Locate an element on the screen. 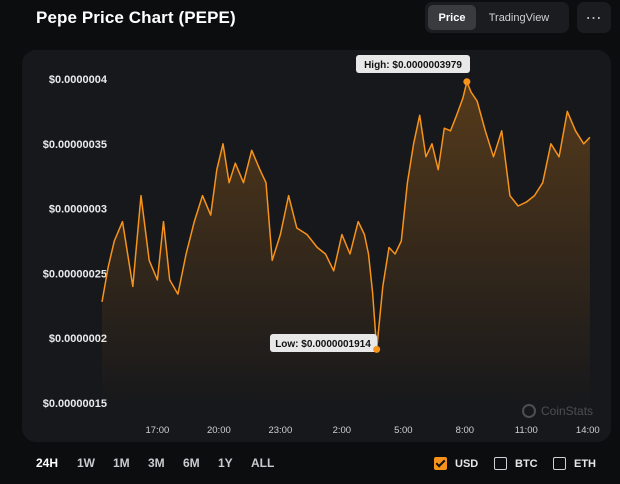  btc-checkbox is located at coordinates (500, 463).